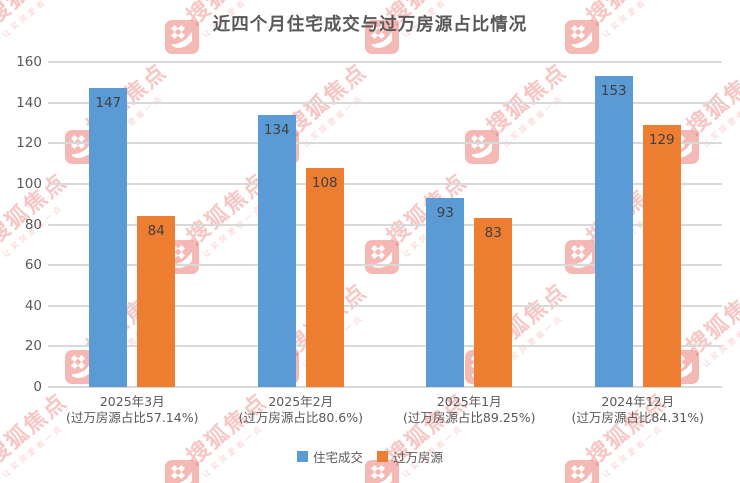 Image resolution: width=740 pixels, height=483 pixels. Describe the element at coordinates (33, 346) in the screenshot. I see `y-axis-tick-label: 20` at that location.